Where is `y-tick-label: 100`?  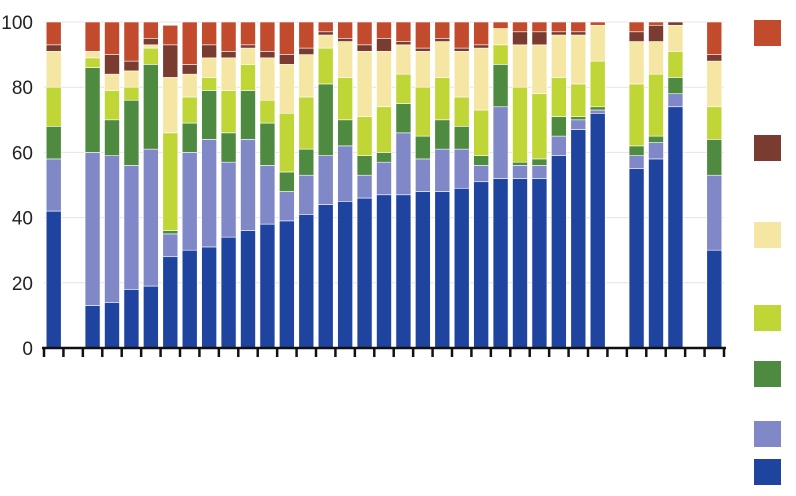
y-tick-label: 100 is located at coordinates (17, 23).